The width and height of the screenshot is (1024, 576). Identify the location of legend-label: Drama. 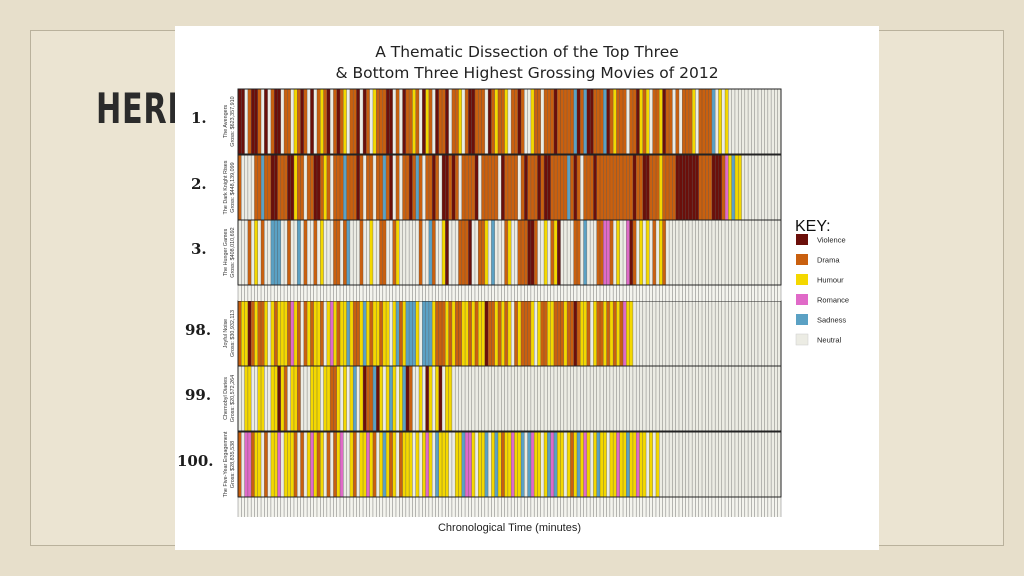
(828, 260).